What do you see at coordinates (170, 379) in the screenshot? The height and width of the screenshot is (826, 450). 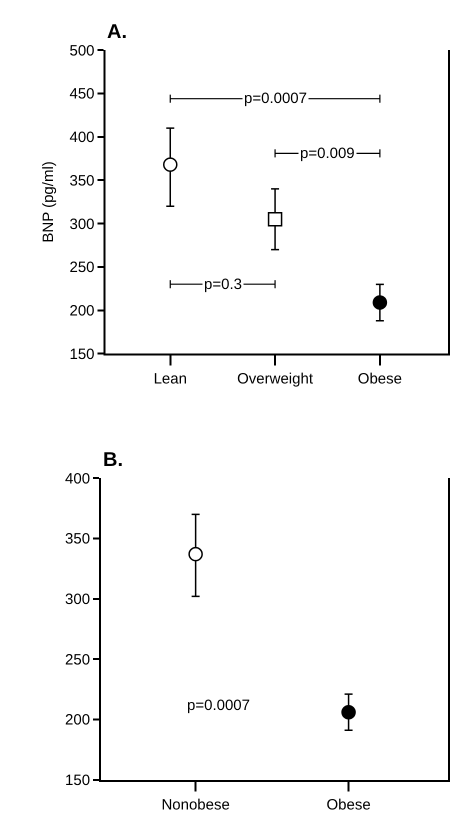 I see `x-tick-label: Lean` at bounding box center [170, 379].